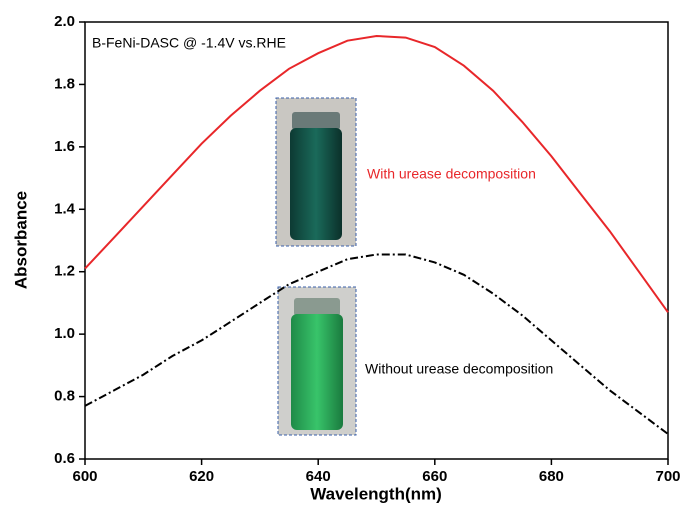 The height and width of the screenshot is (510, 685). Describe the element at coordinates (551, 476) in the screenshot. I see `x-tick-label: 680` at that location.